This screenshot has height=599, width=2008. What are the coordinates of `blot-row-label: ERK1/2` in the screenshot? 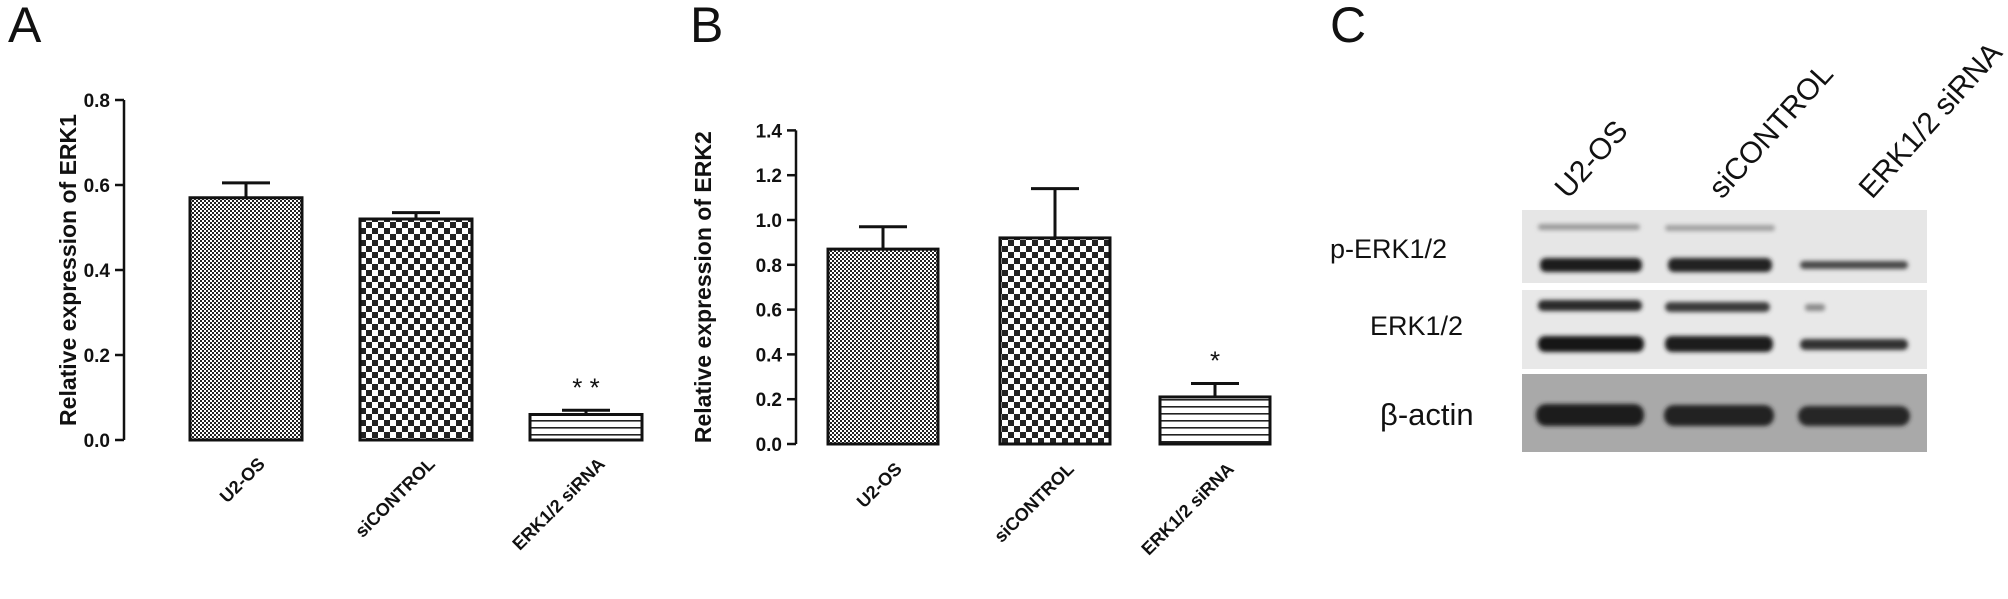 It's located at (1416, 326).